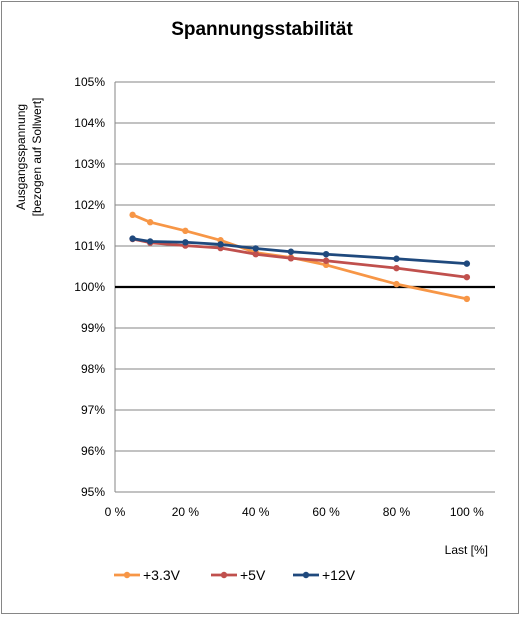 This screenshot has height=617, width=522. I want to click on y-tick-labels: 95% 96% 97% 98% 99% 100% 101% 102% 103% 104% 105%, so click(89, 287).